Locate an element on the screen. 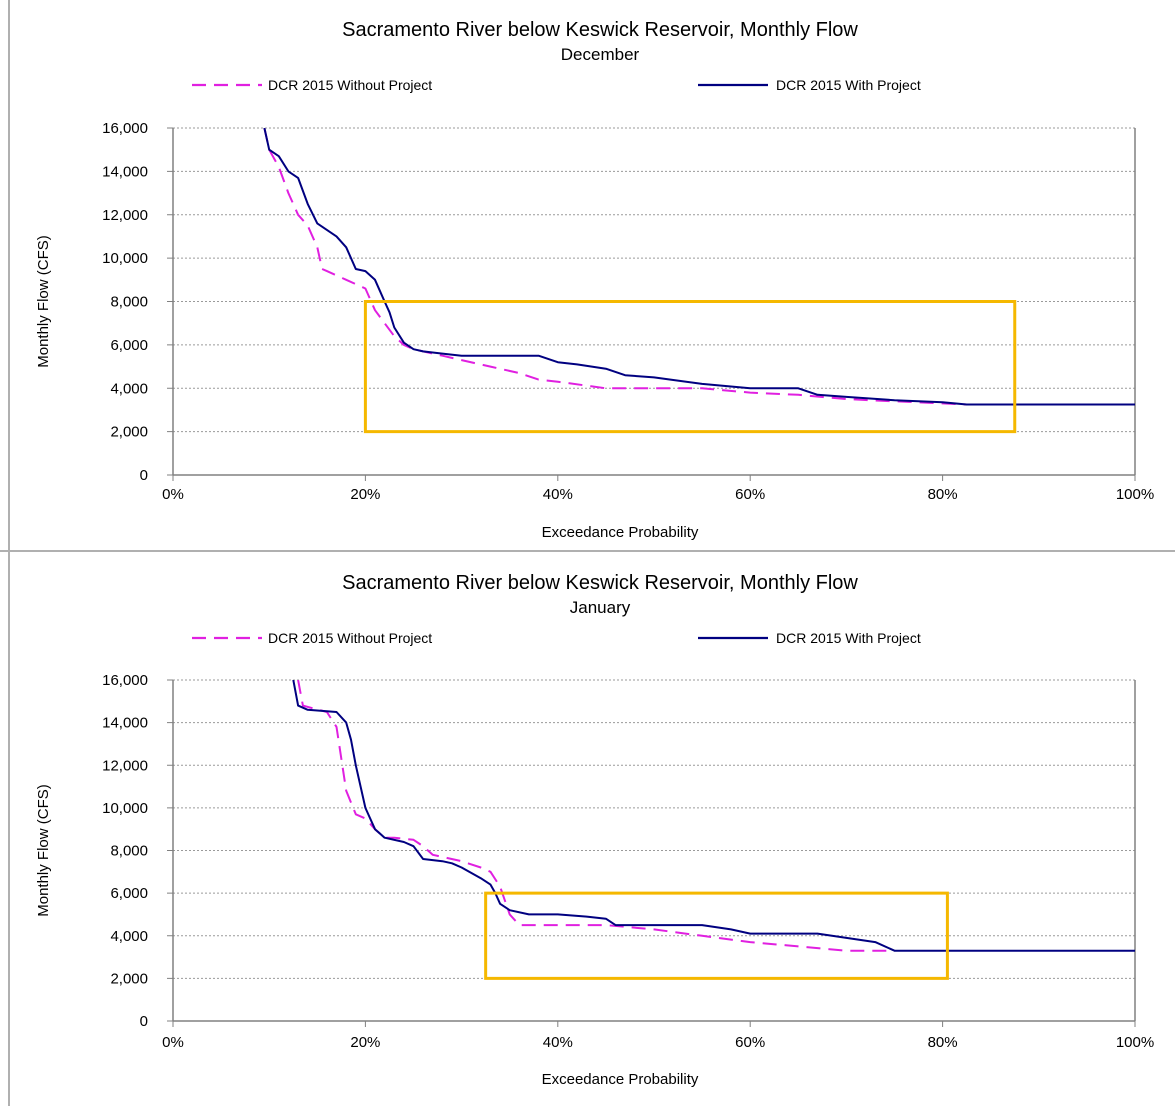  panel-divider is located at coordinates (587, 551).